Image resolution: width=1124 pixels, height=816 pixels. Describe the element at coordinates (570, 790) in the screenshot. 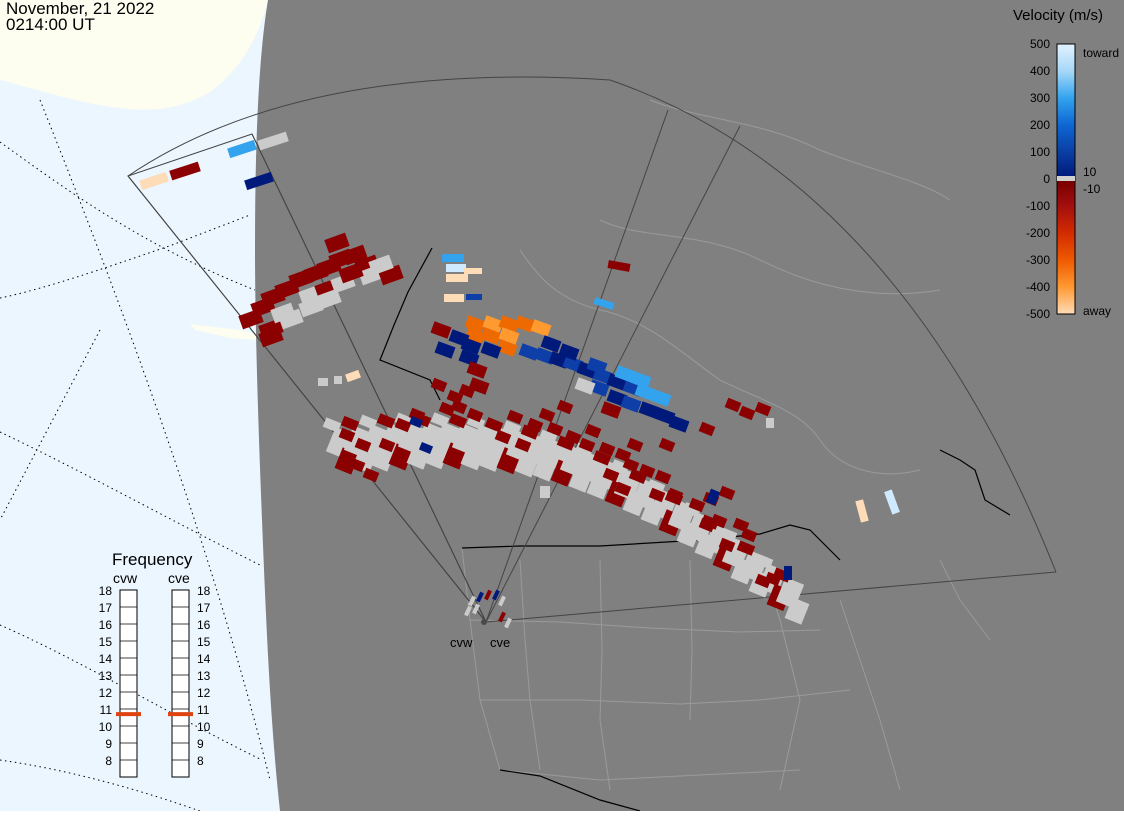

I see `us-mexico-border` at that location.